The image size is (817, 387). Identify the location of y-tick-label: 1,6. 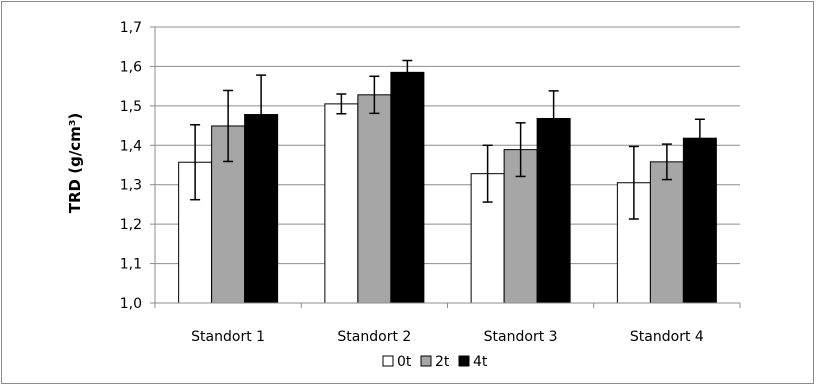
(131, 67).